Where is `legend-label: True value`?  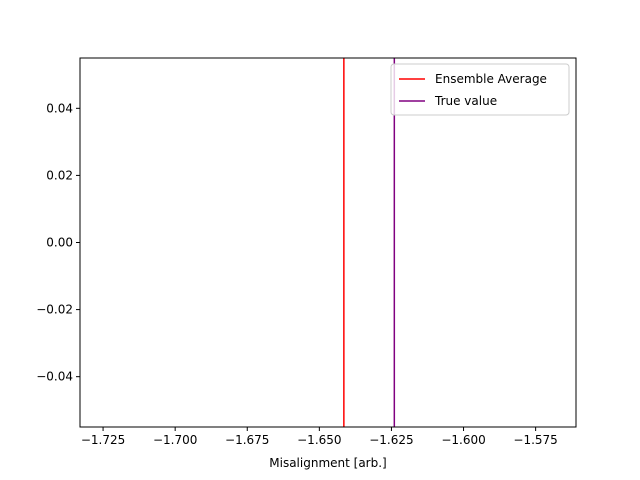
legend-label: True value is located at coordinates (465, 101).